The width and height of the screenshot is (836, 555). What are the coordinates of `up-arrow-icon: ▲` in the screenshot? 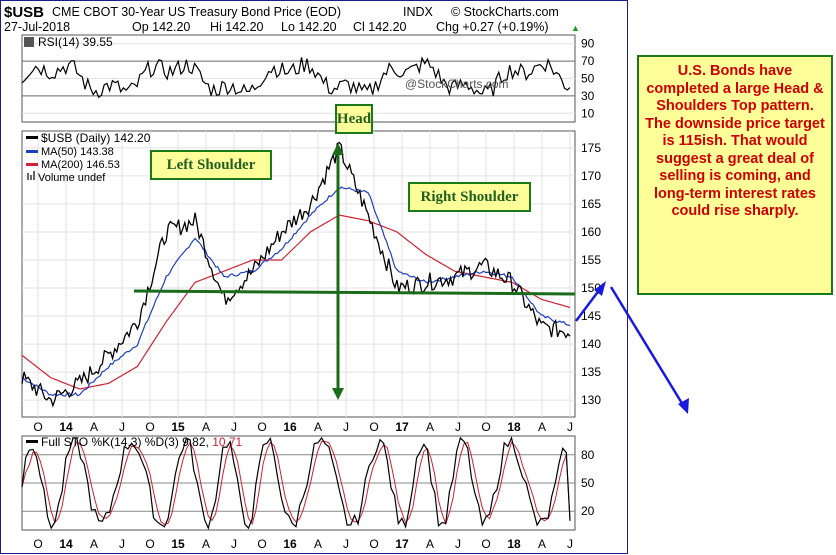 It's located at (575, 28).